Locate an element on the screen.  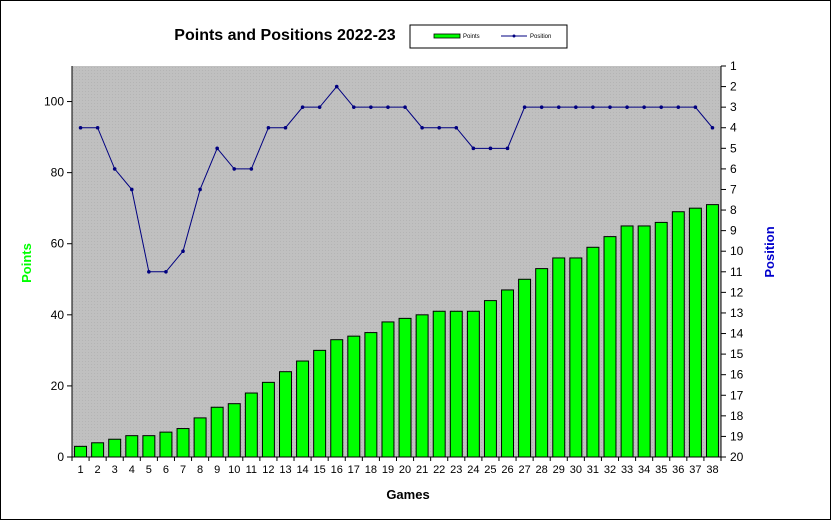
x-tick-label: 12 is located at coordinates (268, 470).